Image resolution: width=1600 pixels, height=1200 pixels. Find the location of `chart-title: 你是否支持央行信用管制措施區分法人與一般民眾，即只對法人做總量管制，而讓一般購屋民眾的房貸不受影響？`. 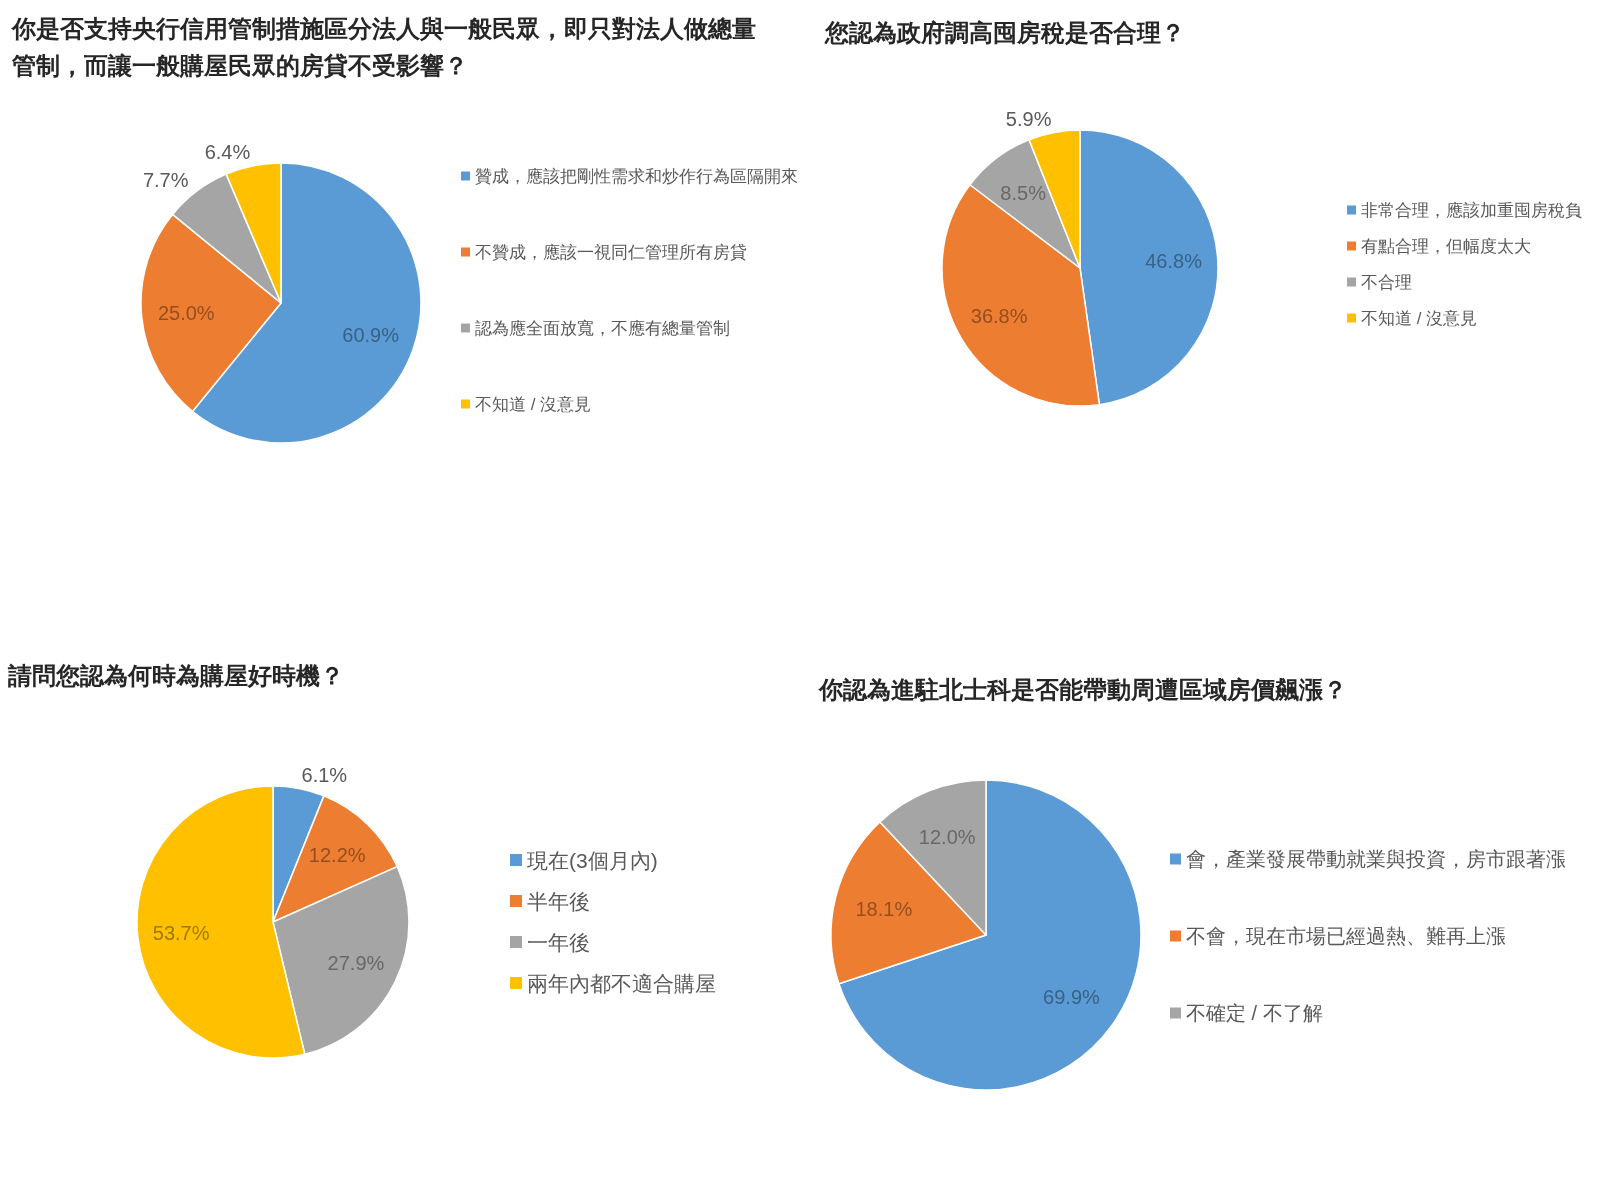

chart-title: 你是否支持央行信用管制措施區分法人與一般民眾，即只對法人做總量管制，而讓一般購屋民眾的房貸不受影響？ is located at coordinates (383, 47).